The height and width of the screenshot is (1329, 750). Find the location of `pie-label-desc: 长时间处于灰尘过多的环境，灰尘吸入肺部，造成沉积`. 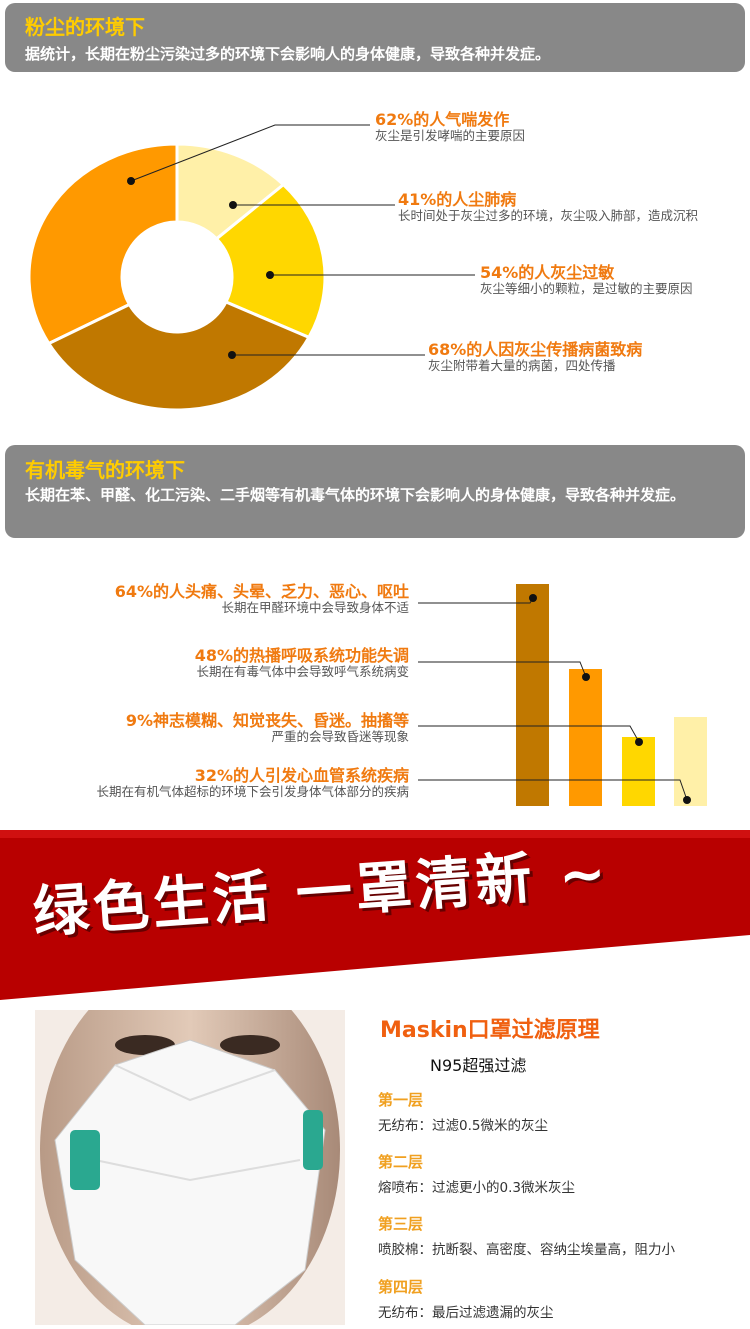

pie-label-desc: 长时间处于灰尘过多的环境，灰尘吸入肺部，造成沉积 is located at coordinates (548, 215).